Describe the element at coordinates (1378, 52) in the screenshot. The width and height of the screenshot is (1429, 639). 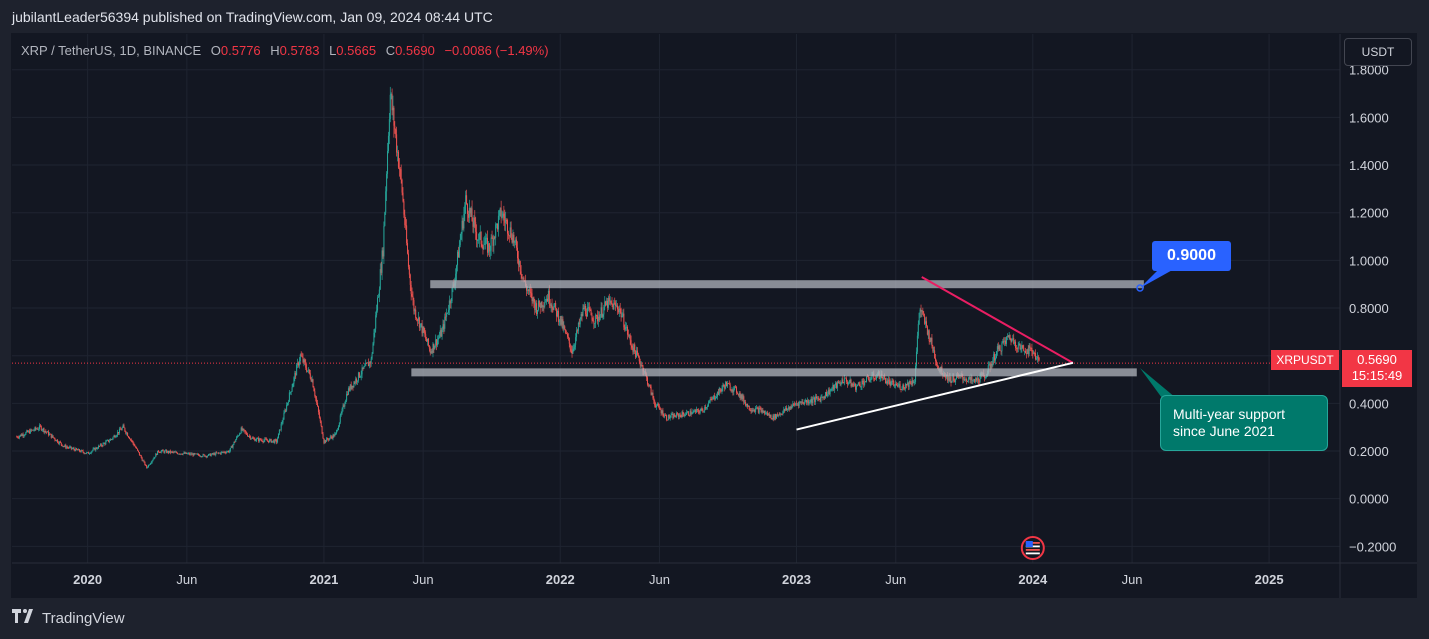
I see `currency-button: USDT` at that location.